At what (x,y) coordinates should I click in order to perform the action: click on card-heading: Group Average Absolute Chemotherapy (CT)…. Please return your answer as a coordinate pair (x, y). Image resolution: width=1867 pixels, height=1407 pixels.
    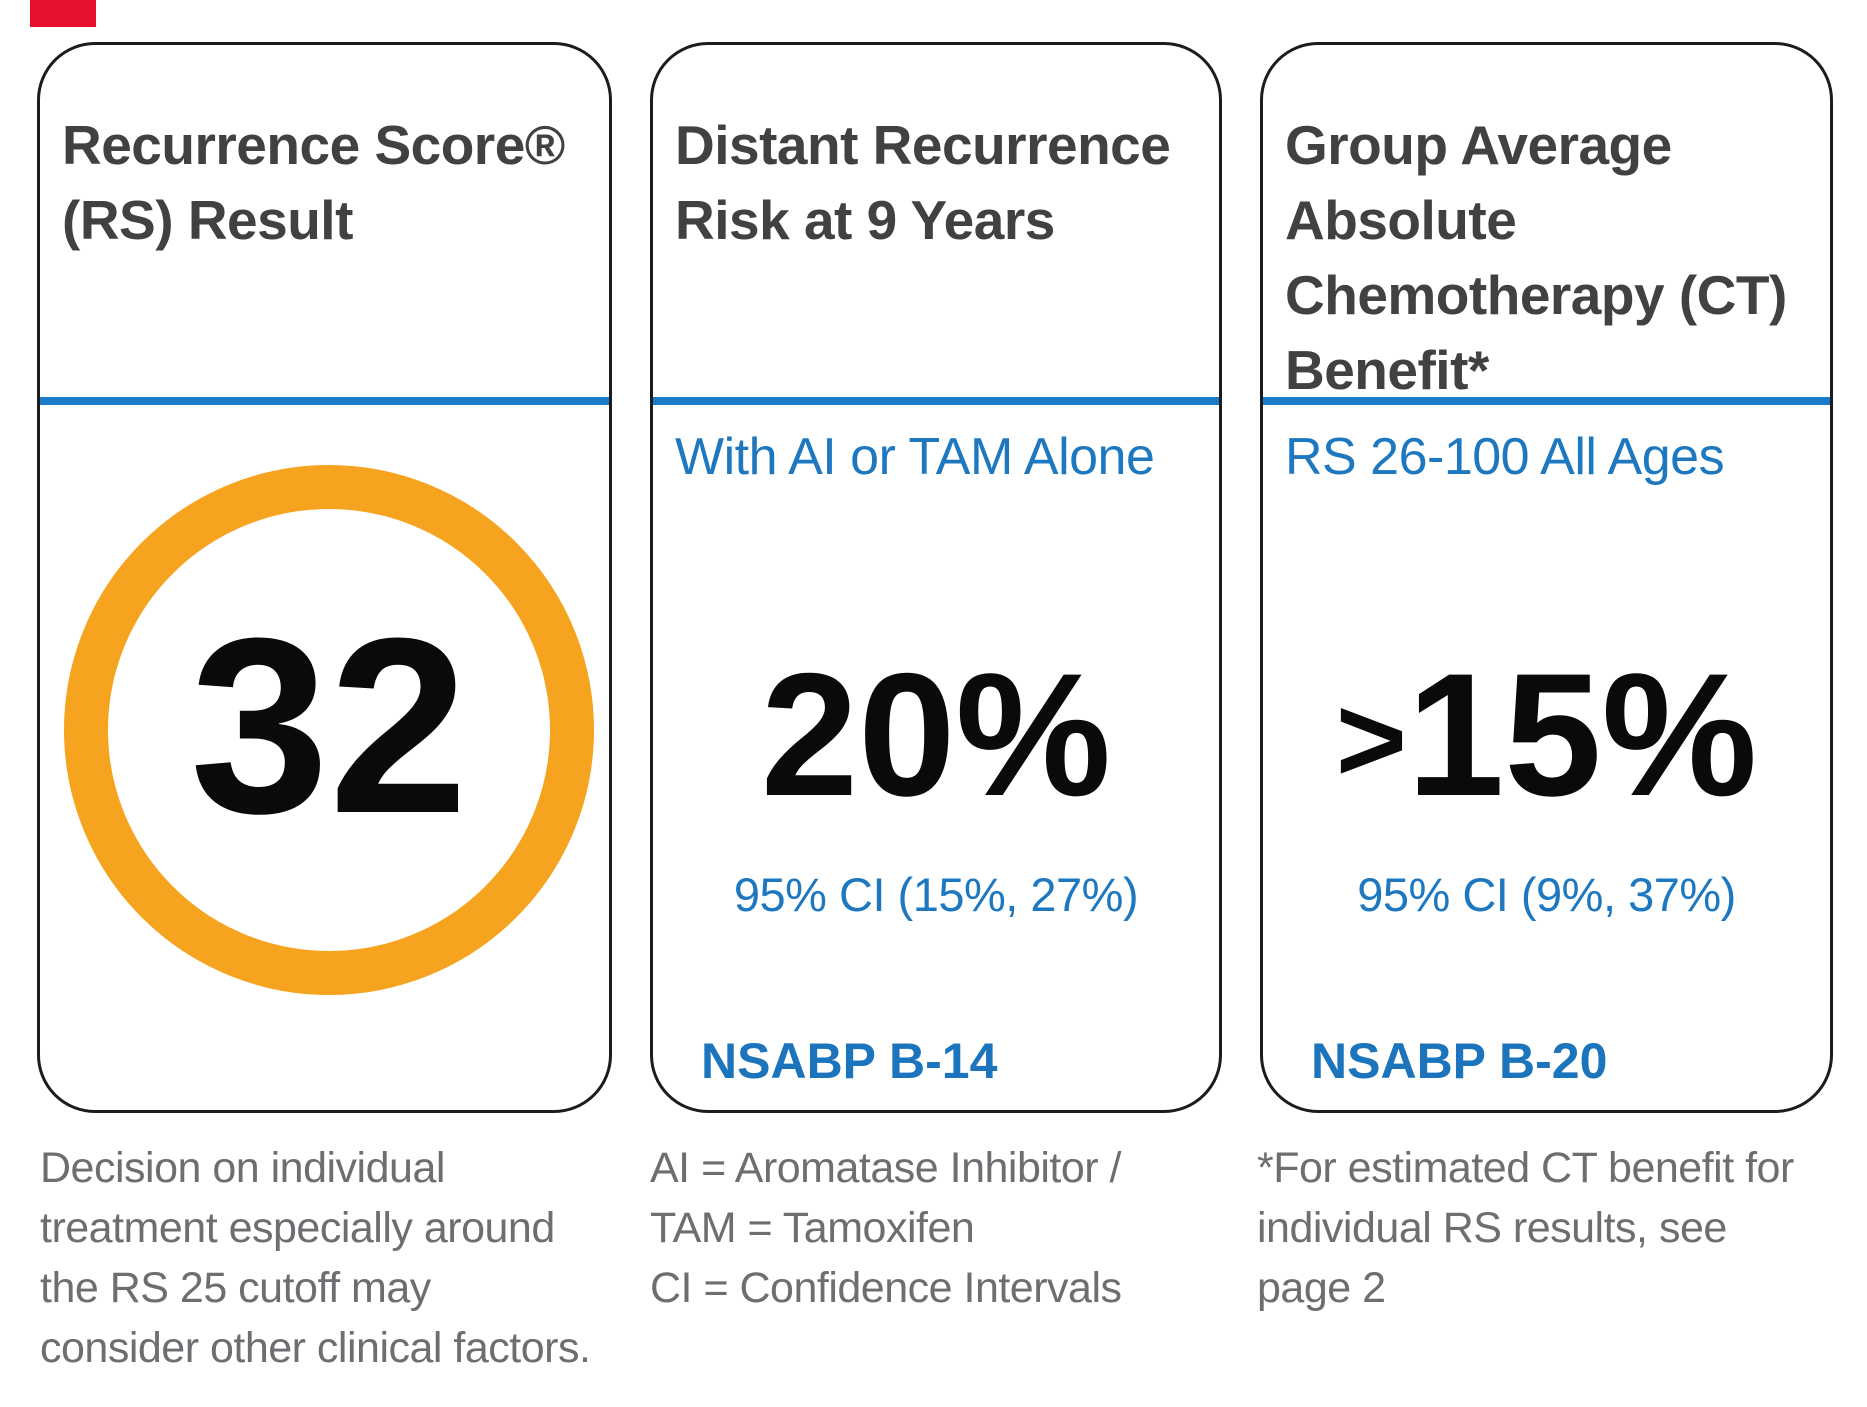
    Looking at the image, I should click on (1550, 258).